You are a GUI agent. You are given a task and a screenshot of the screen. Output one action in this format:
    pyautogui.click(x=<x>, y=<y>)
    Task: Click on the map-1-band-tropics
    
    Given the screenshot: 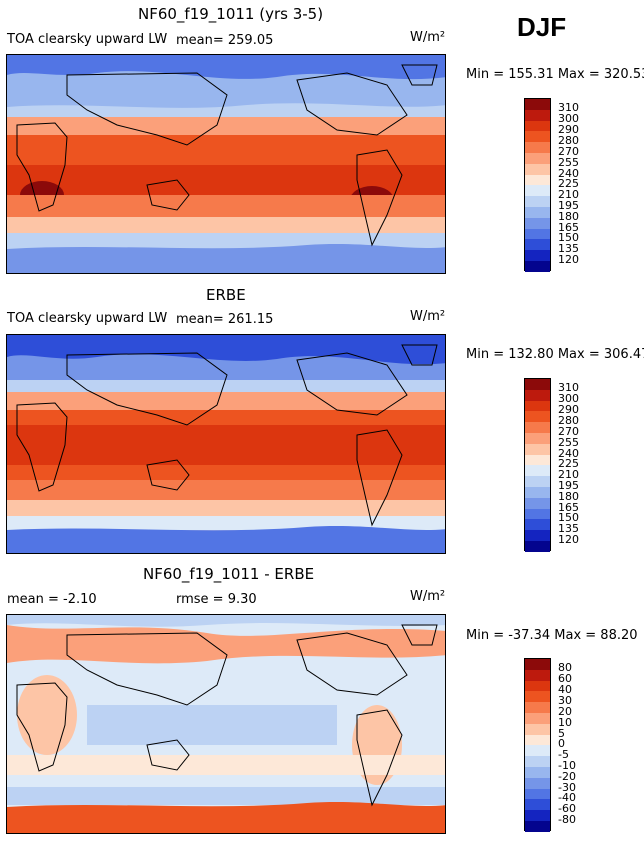 What is the action you would take?
    pyautogui.click(x=226, y=150)
    